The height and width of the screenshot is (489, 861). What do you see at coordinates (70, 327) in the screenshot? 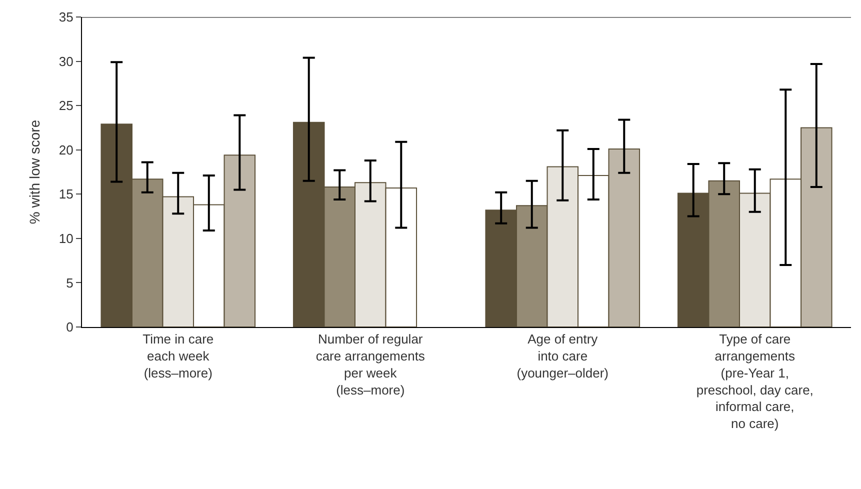
I see `y-tick-label: 0` at bounding box center [70, 327].